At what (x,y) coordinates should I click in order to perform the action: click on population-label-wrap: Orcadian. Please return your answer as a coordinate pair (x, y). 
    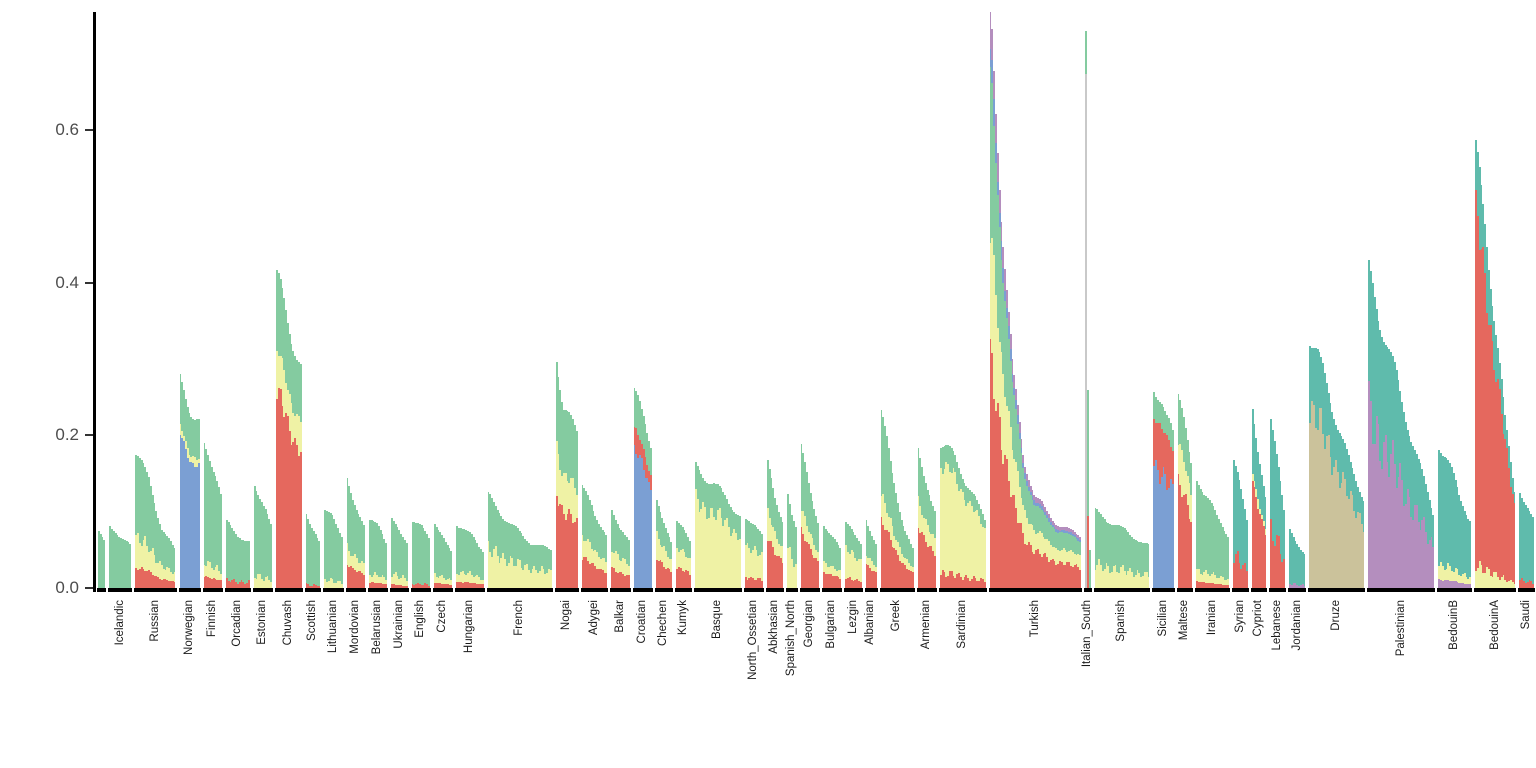
    Looking at the image, I should click on (238, 623).